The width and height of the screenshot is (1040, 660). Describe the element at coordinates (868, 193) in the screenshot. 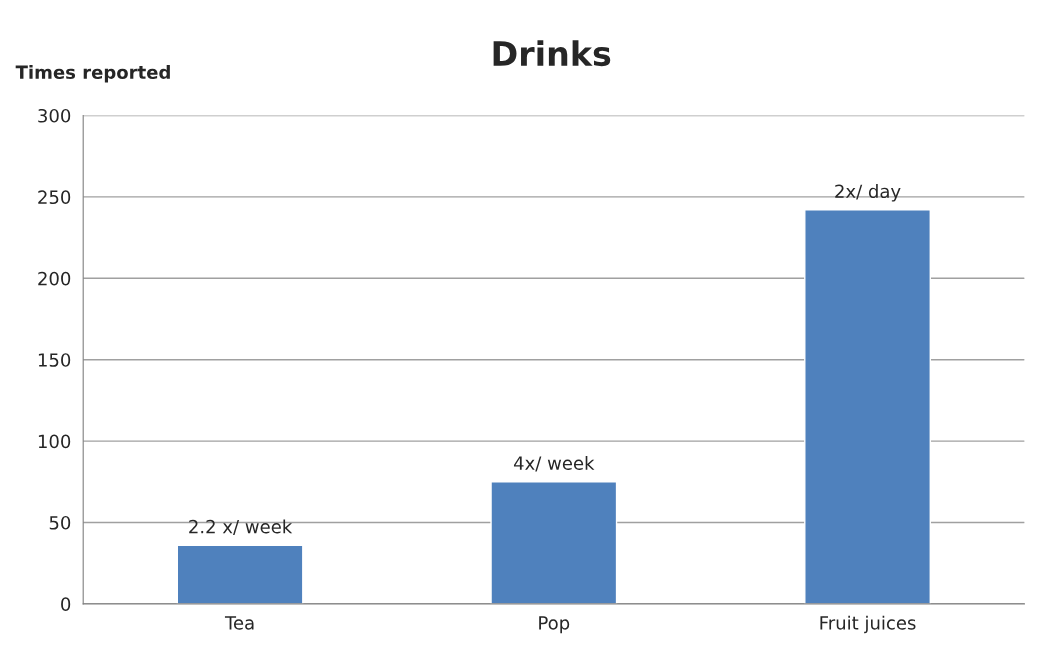

I see `annotation: 2x/ day` at that location.